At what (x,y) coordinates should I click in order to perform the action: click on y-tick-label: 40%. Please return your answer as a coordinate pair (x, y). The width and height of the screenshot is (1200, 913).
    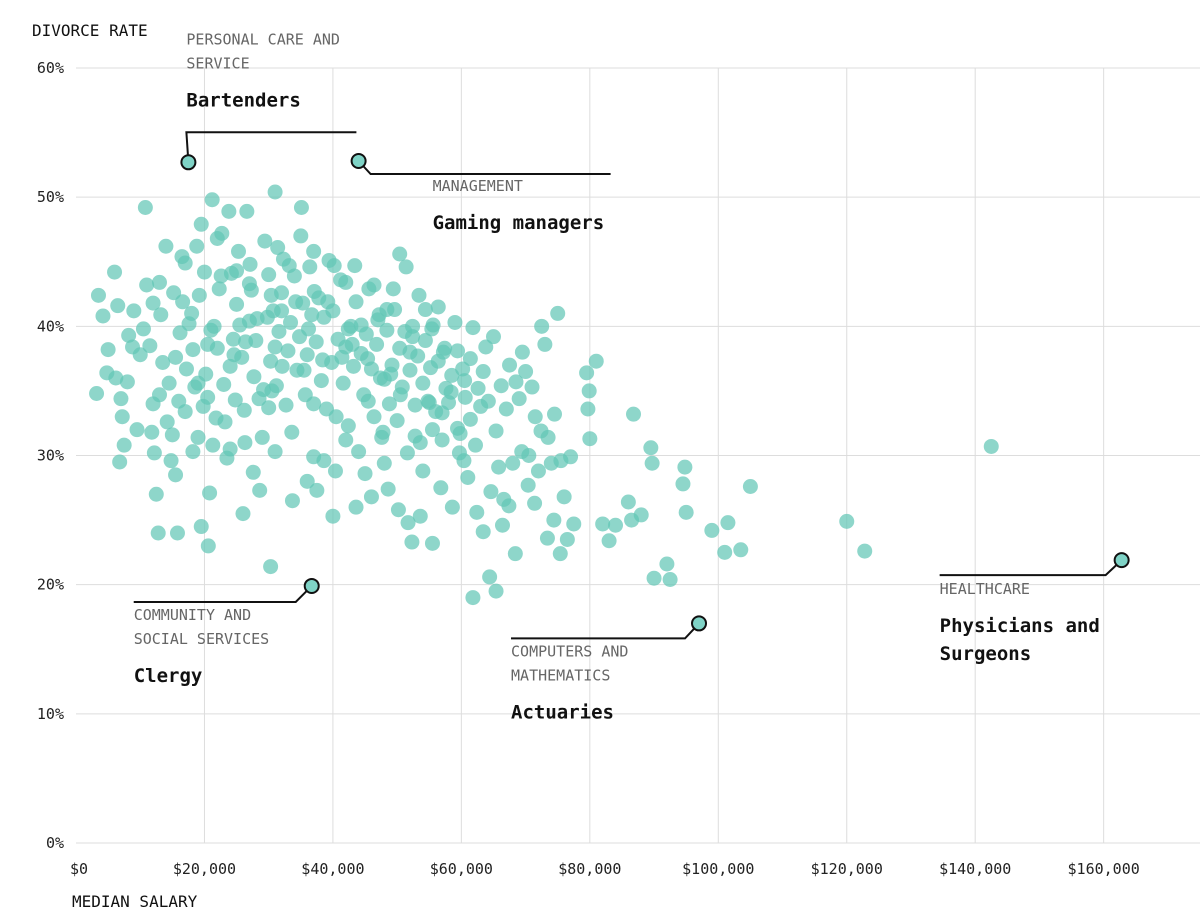
    Looking at the image, I should click on (50, 326).